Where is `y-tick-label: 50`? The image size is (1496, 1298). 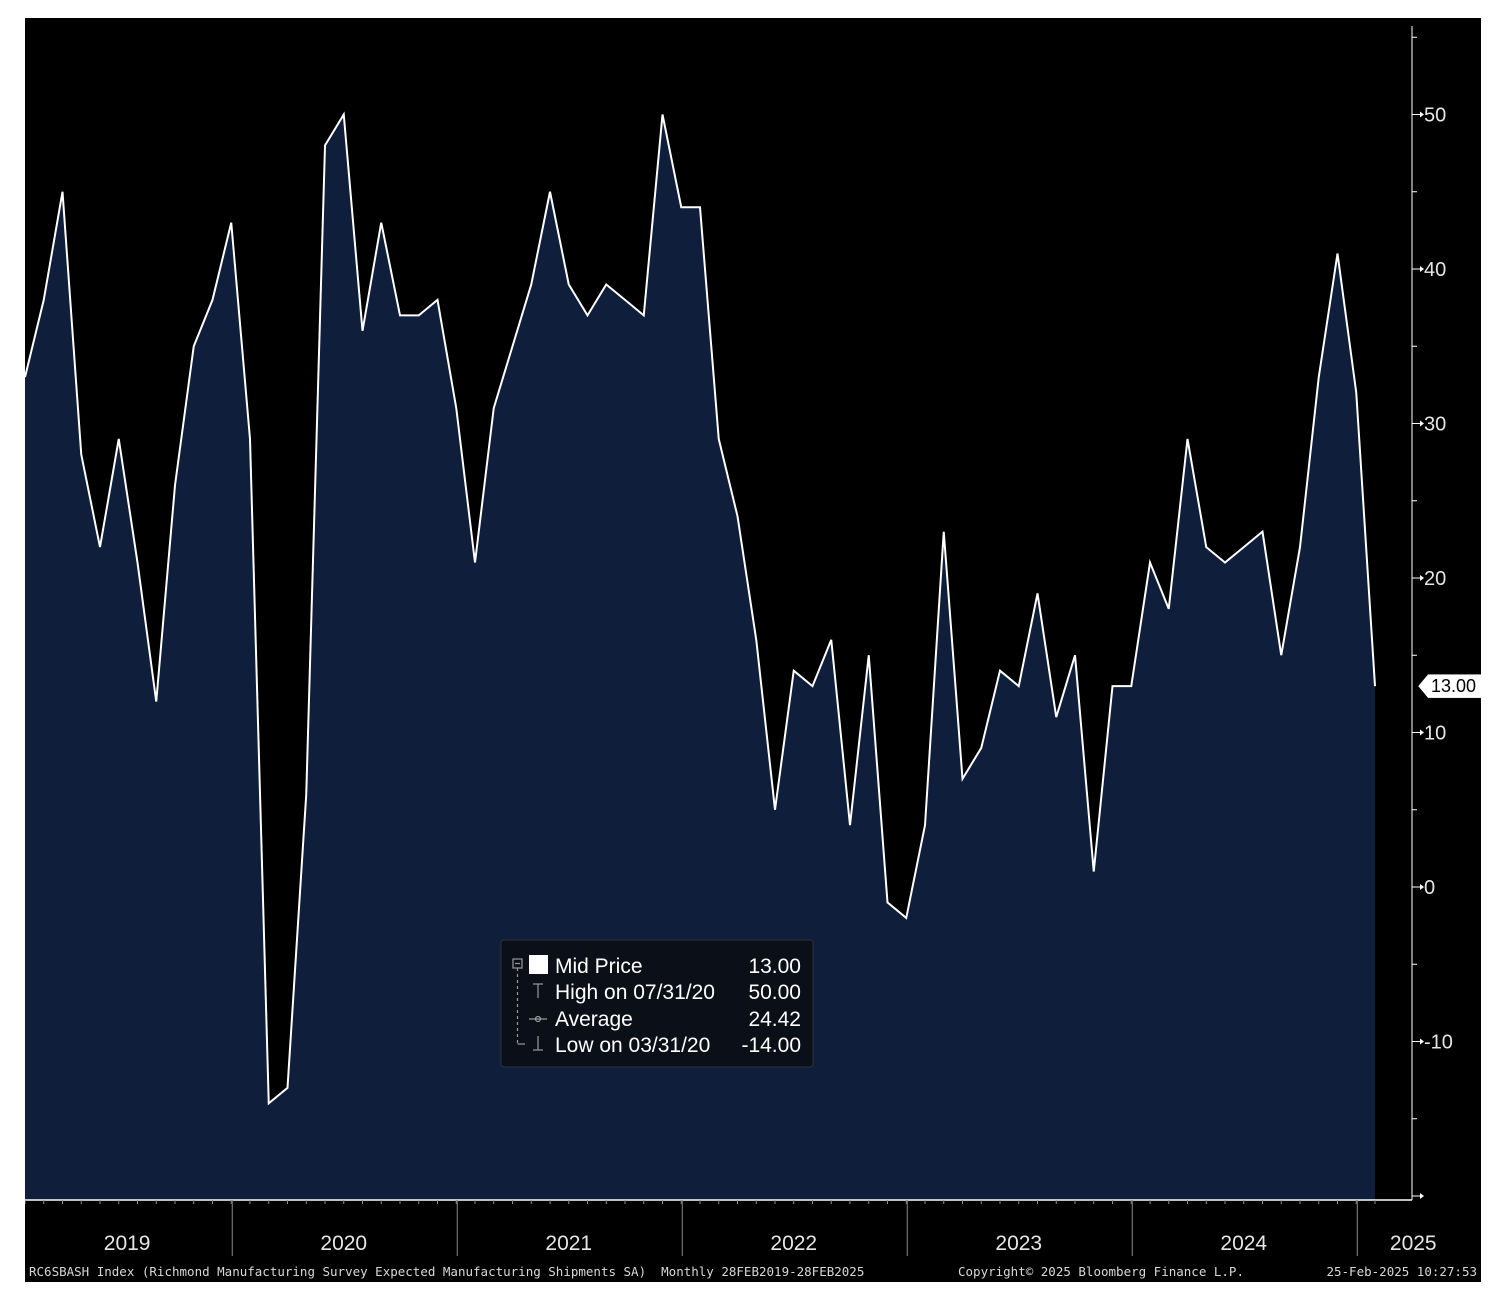 y-tick-label: 50 is located at coordinates (1435, 116).